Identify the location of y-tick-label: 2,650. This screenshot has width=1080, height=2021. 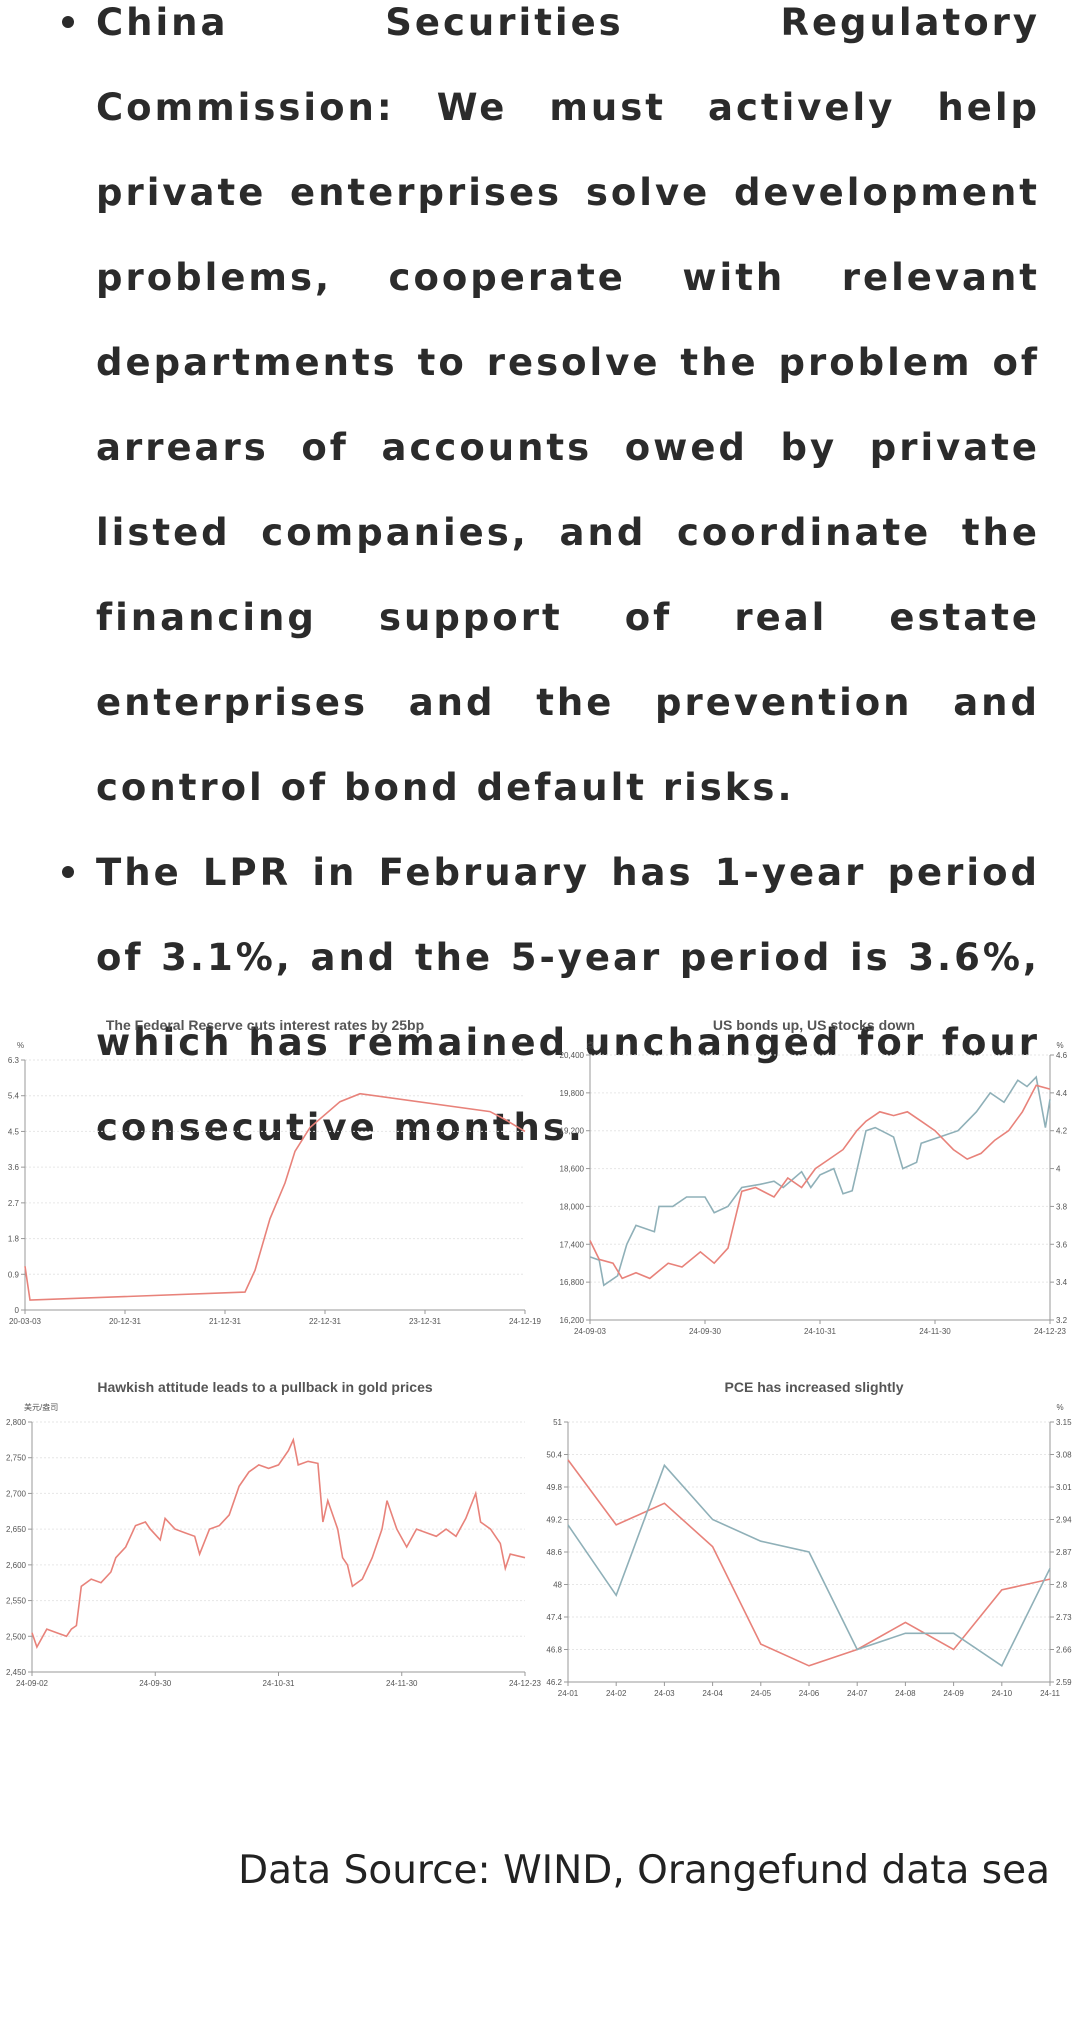
(16, 1529).